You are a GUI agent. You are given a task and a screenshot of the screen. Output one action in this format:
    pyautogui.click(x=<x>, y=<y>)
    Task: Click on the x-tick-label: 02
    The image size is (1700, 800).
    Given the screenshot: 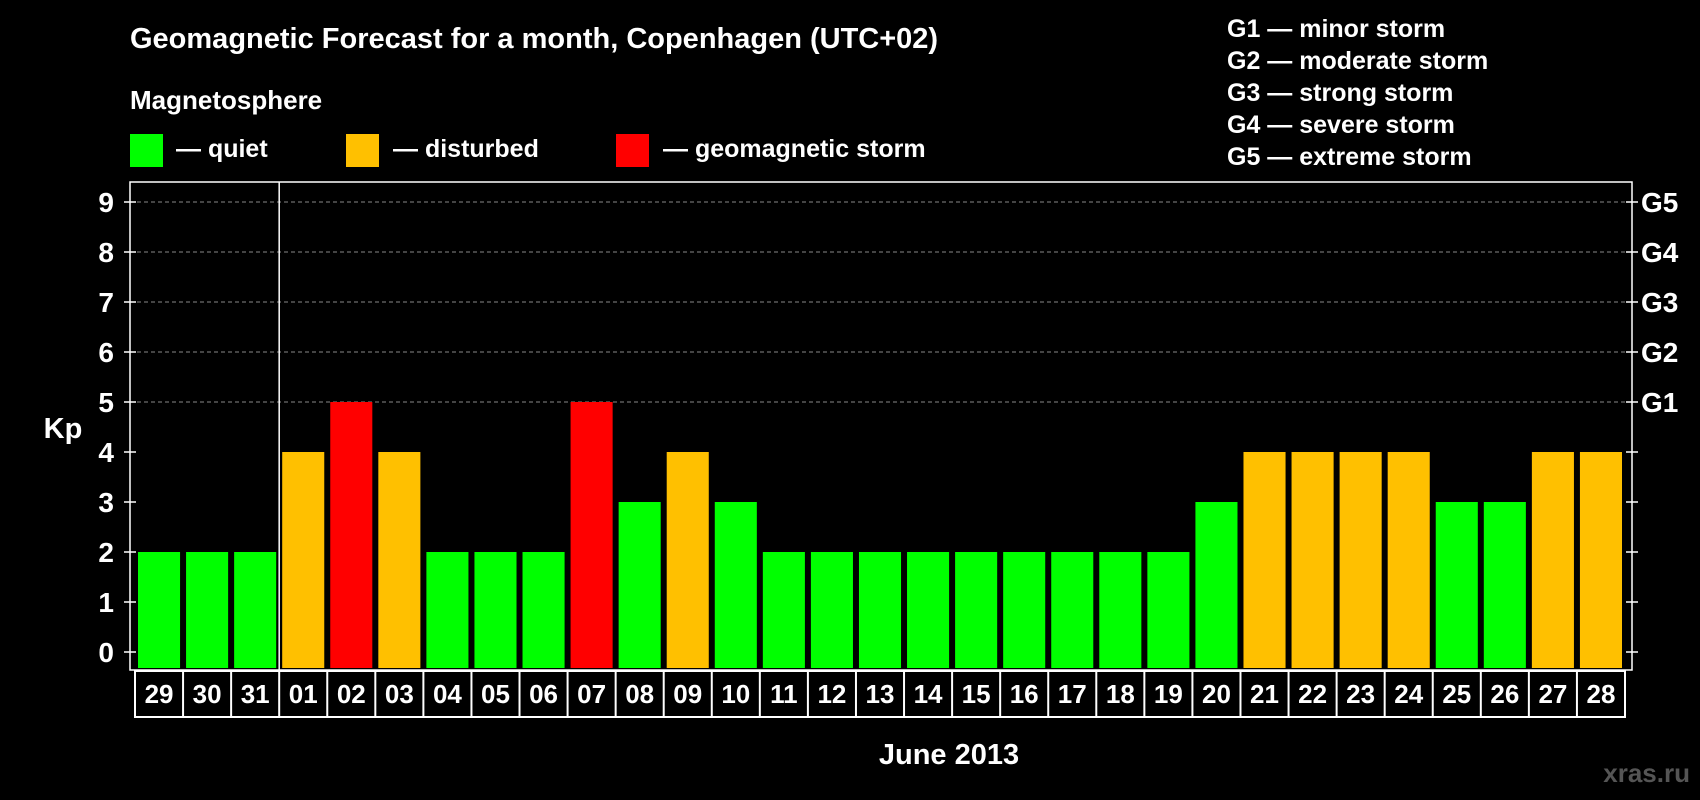 What is the action you would take?
    pyautogui.click(x=351, y=694)
    